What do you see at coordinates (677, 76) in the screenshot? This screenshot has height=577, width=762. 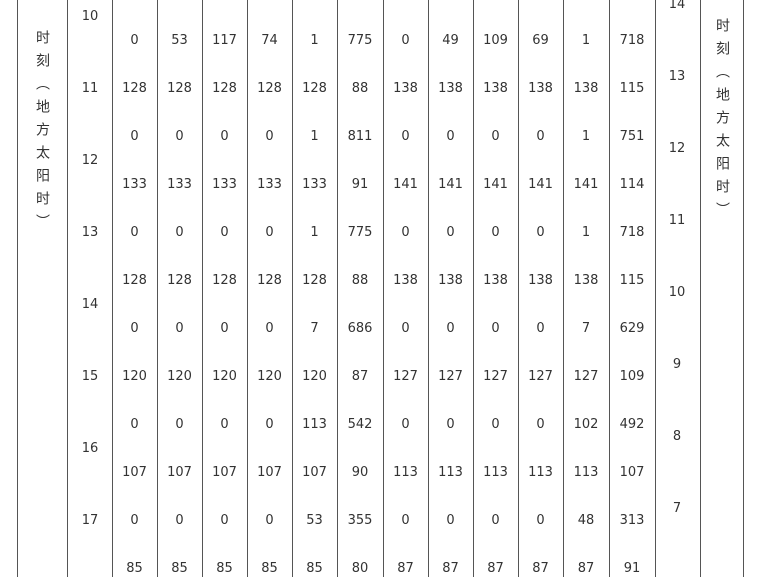 I see `hour-label: 13` at bounding box center [677, 76].